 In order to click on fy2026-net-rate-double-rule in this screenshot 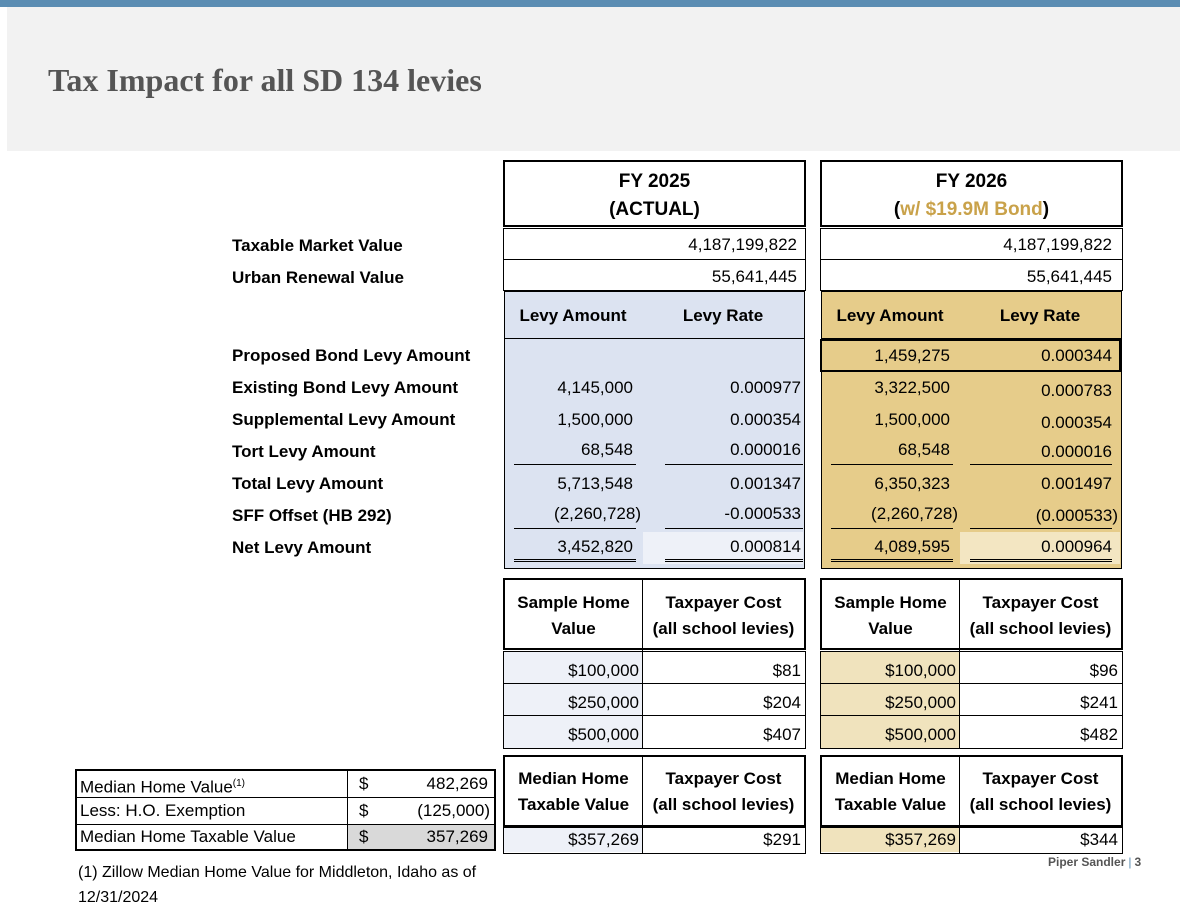, I will do `click(1041, 560)`.